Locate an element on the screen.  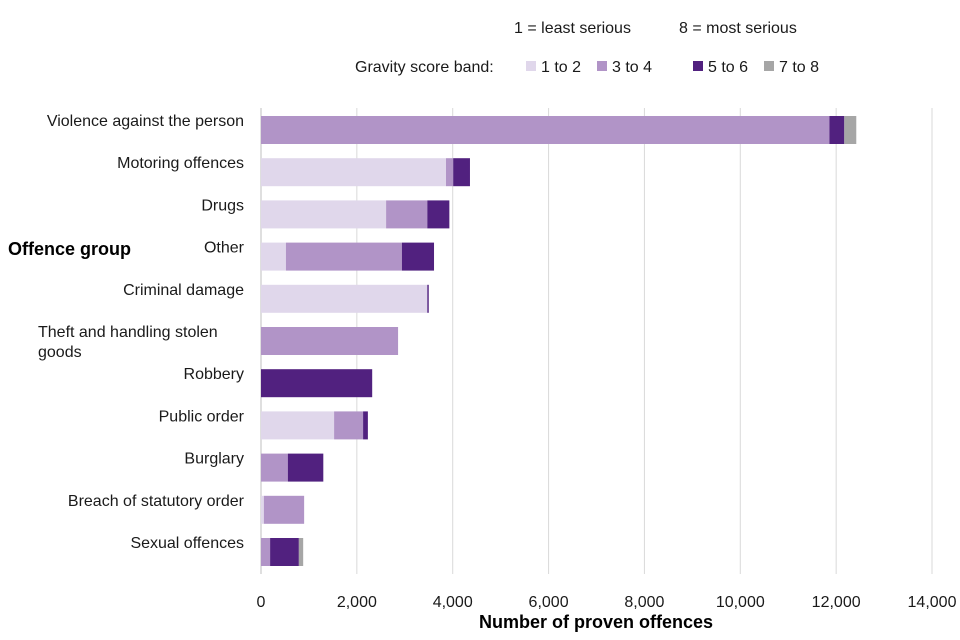
category-label: Drugs is located at coordinates (222, 205).